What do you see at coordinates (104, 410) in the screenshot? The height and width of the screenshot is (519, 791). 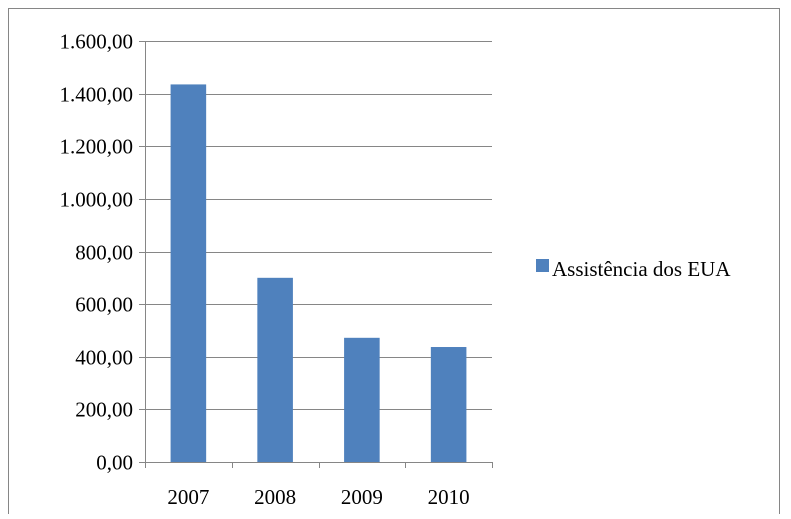 I see `y-tick-label: 200,00` at bounding box center [104, 410].